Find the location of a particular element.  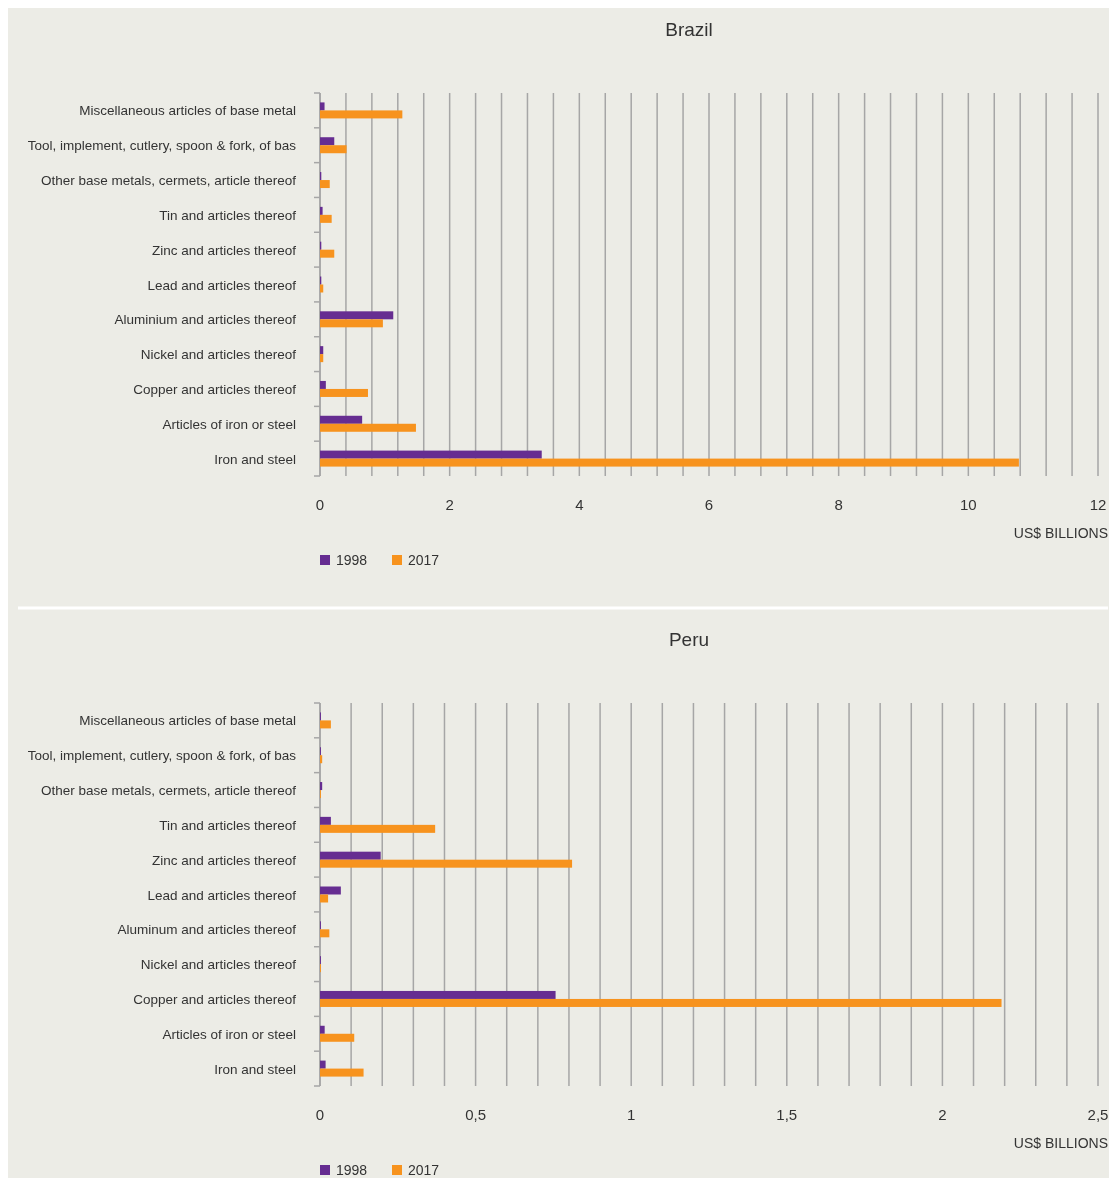

x-tick-label: 4 is located at coordinates (579, 504).